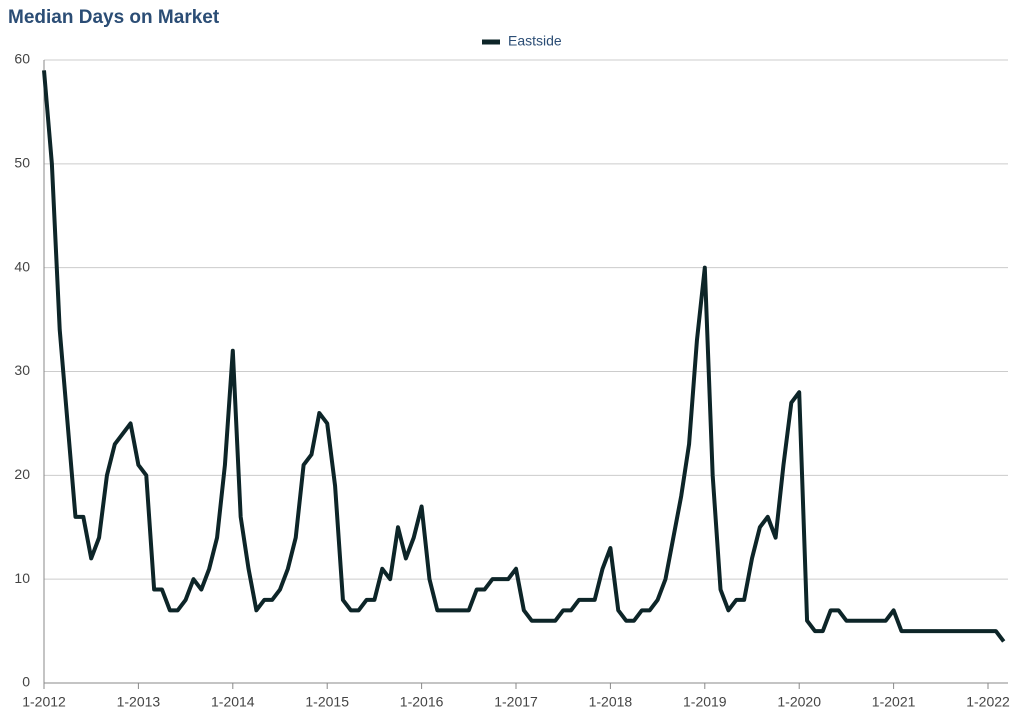 The width and height of the screenshot is (1024, 717). I want to click on y-tick-label: 40, so click(22, 266).